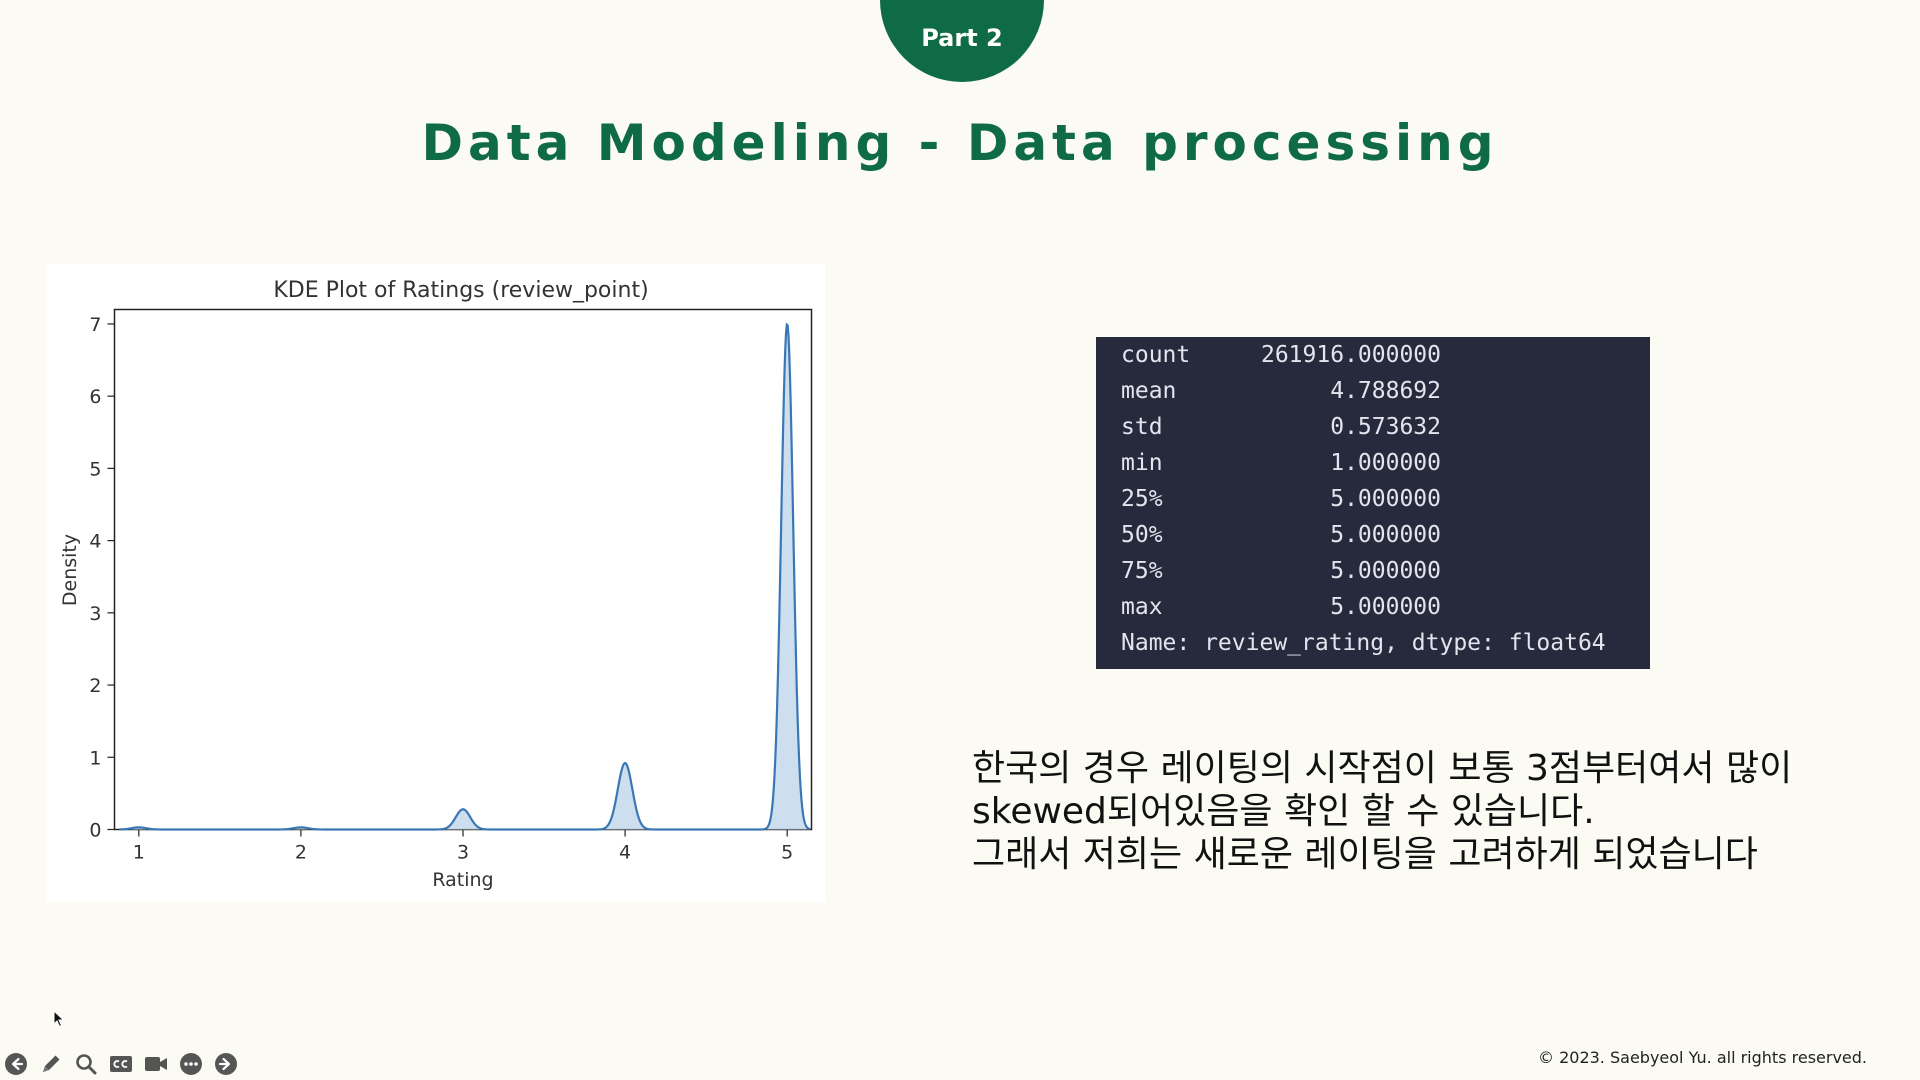  What do you see at coordinates (787, 853) in the screenshot?
I see `x-tick-label: 5` at bounding box center [787, 853].